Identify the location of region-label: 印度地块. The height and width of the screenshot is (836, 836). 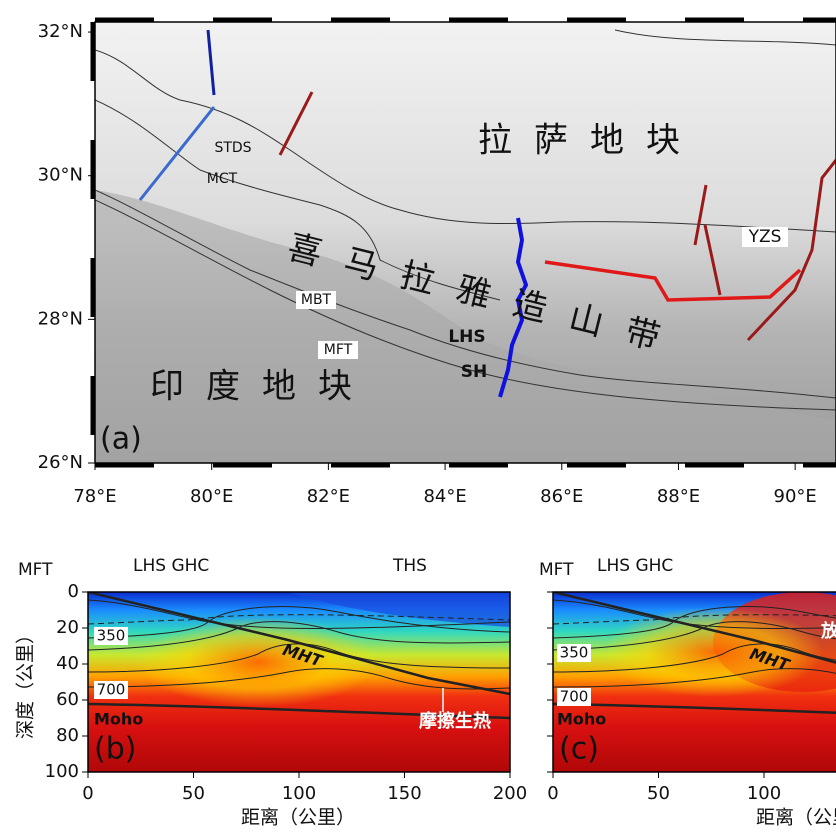
(262, 387).